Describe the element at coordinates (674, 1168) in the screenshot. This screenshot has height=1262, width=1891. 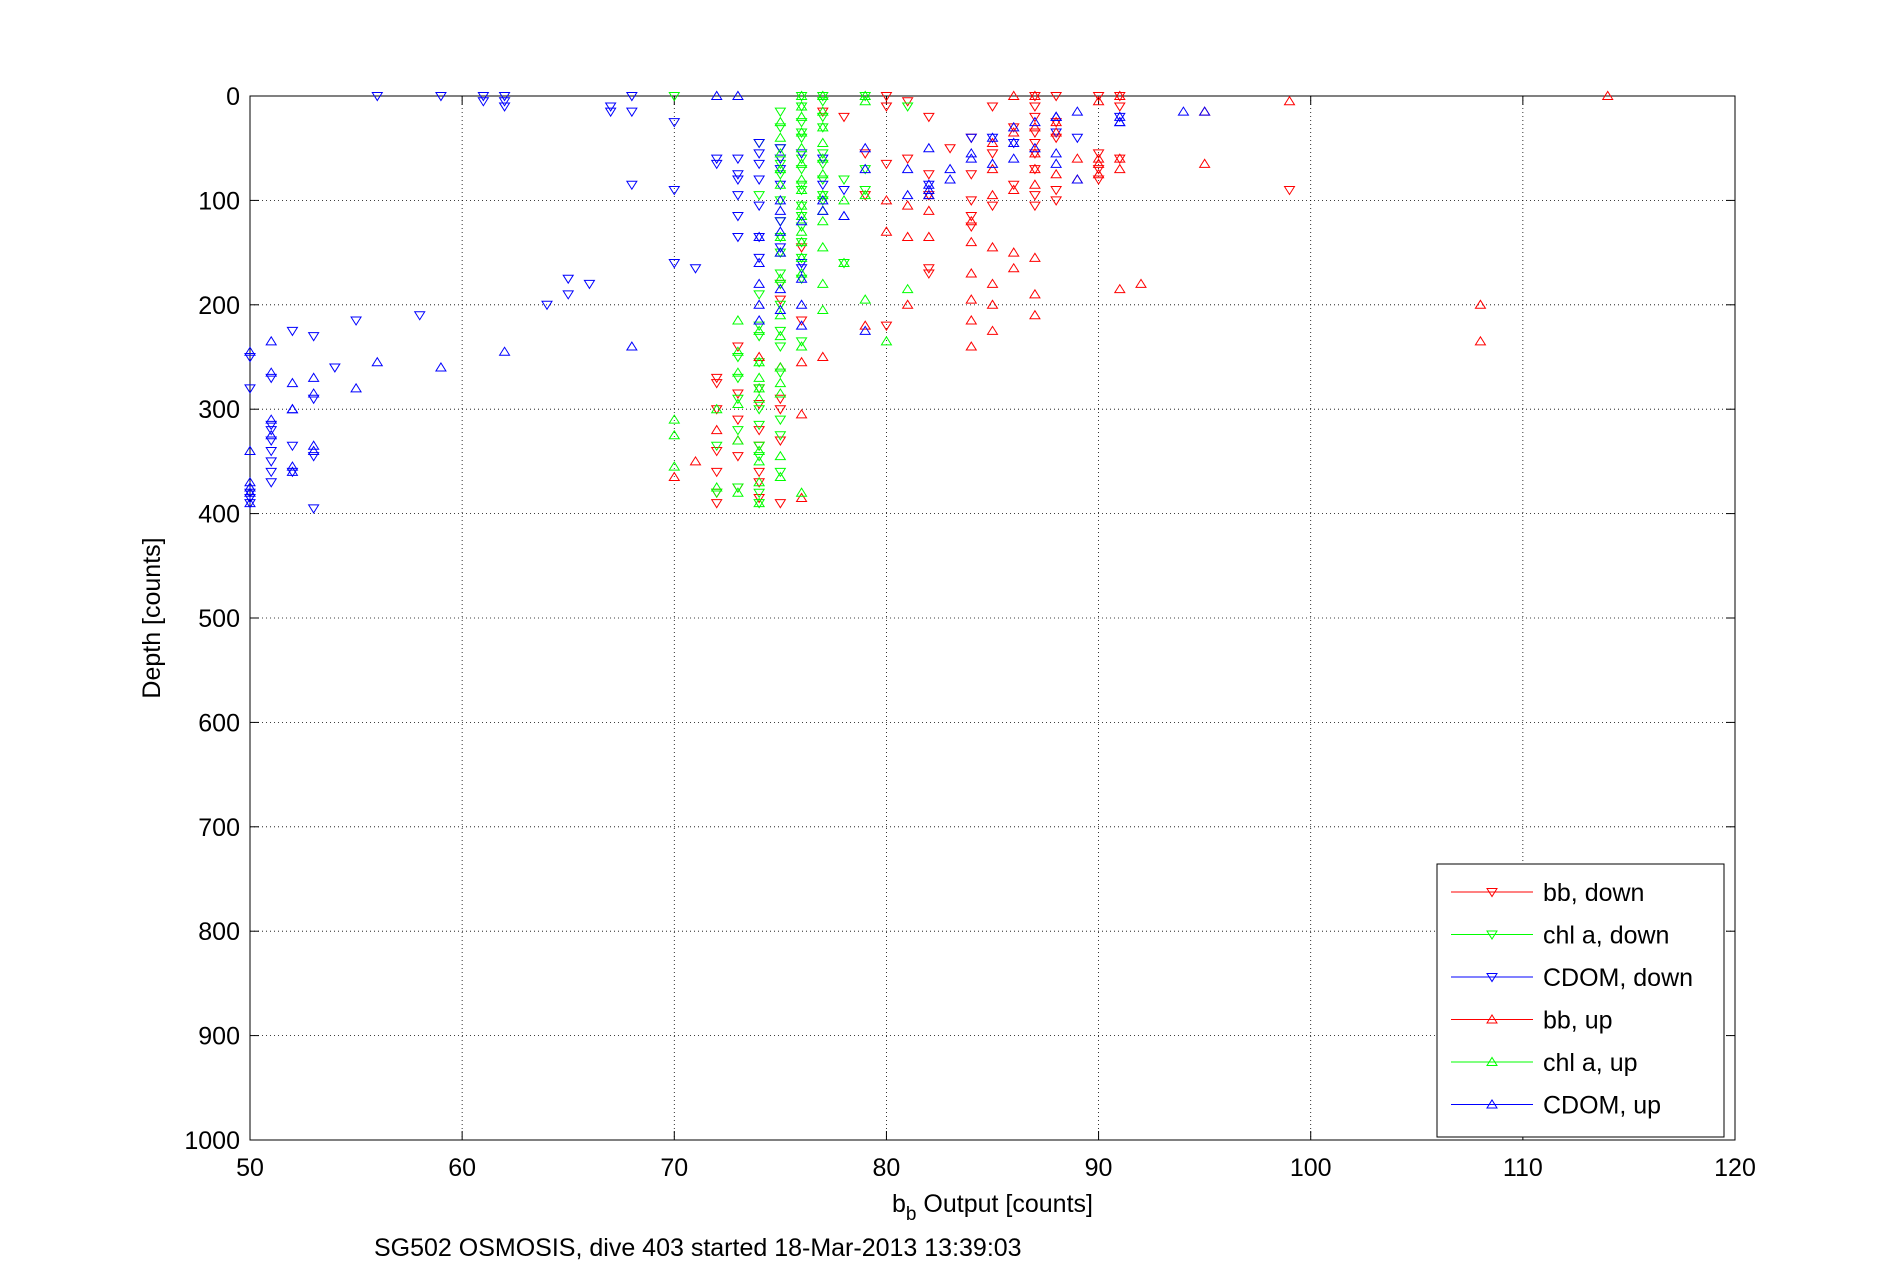
I see `x-tick-label: 70` at that location.